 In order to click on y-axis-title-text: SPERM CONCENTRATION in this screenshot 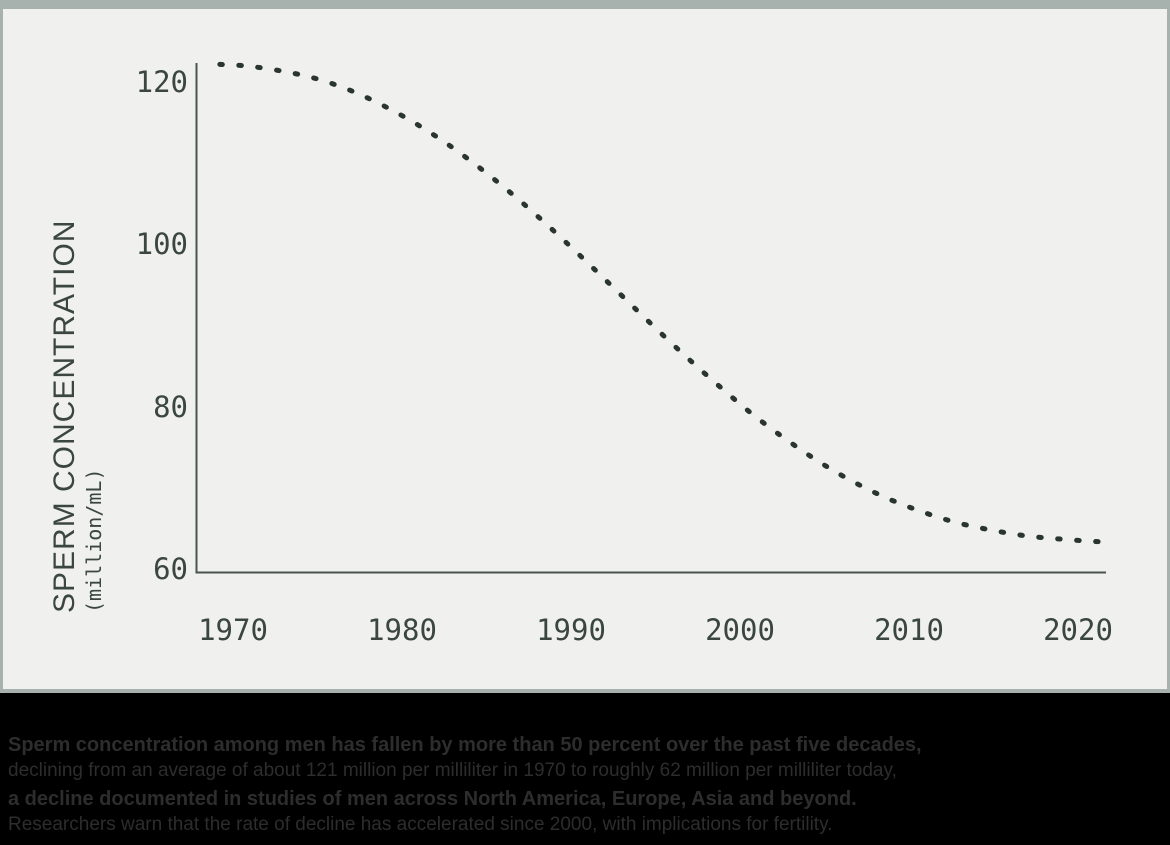, I will do `click(64, 416)`.